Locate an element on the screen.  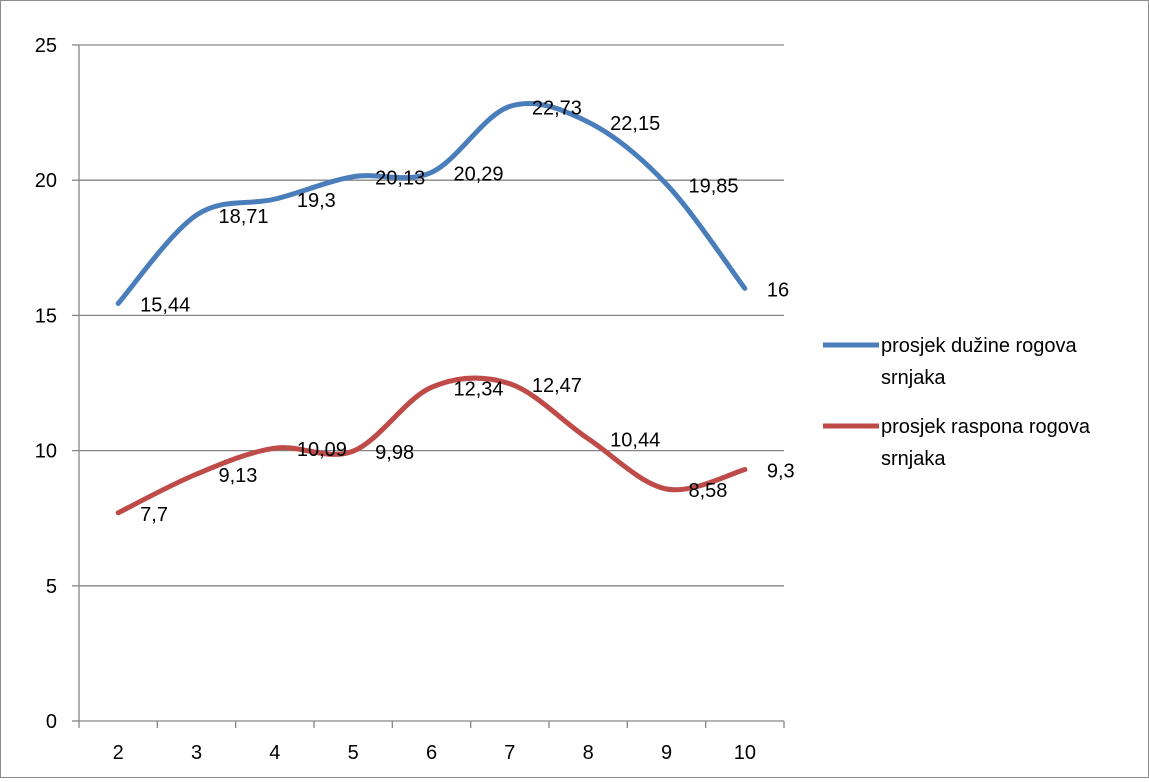
x-tick-label: 5 is located at coordinates (353, 753).